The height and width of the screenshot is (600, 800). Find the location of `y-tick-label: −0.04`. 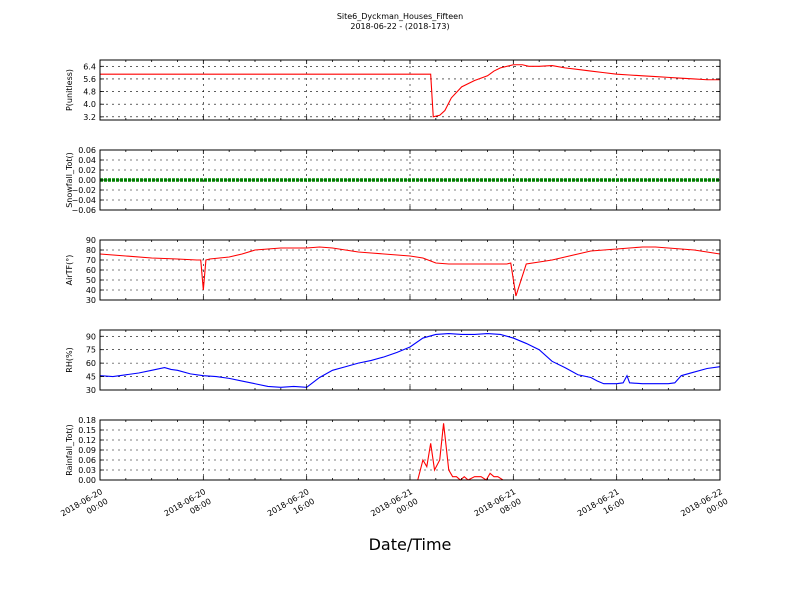

y-tick-label: −0.04 is located at coordinates (83, 200).